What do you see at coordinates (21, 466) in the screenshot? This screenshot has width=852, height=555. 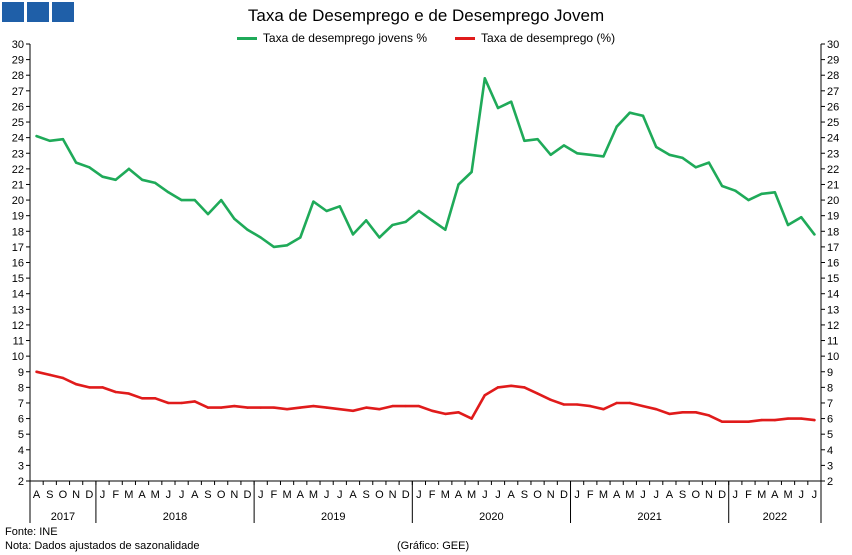 I see `y-tick-label-left: 3` at bounding box center [21, 466].